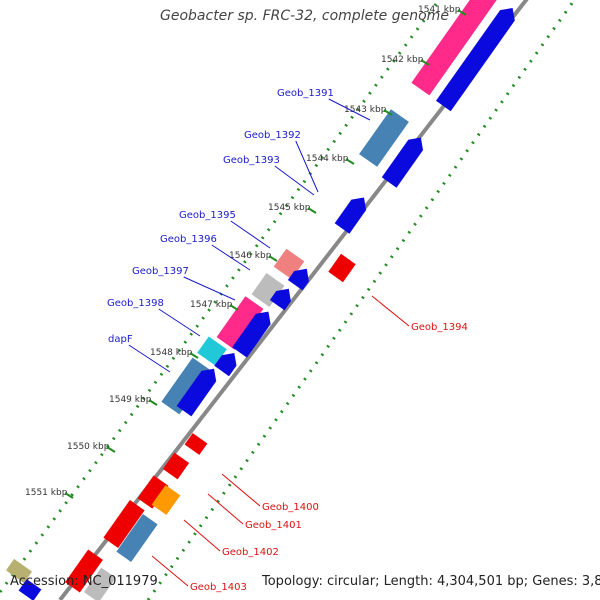 This screenshot has height=600, width=600. I want to click on cds-geob-1403-steel, so click(137, 538).